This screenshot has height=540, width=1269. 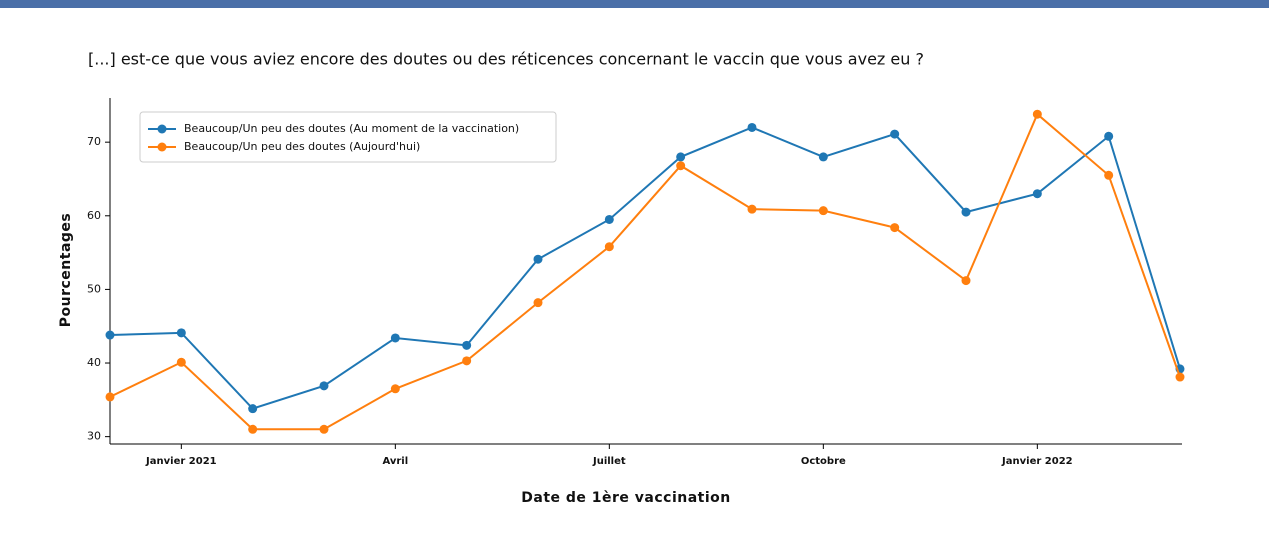 What do you see at coordinates (1037, 461) in the screenshot?
I see `x-tick-label: Janvier 2022` at bounding box center [1037, 461].